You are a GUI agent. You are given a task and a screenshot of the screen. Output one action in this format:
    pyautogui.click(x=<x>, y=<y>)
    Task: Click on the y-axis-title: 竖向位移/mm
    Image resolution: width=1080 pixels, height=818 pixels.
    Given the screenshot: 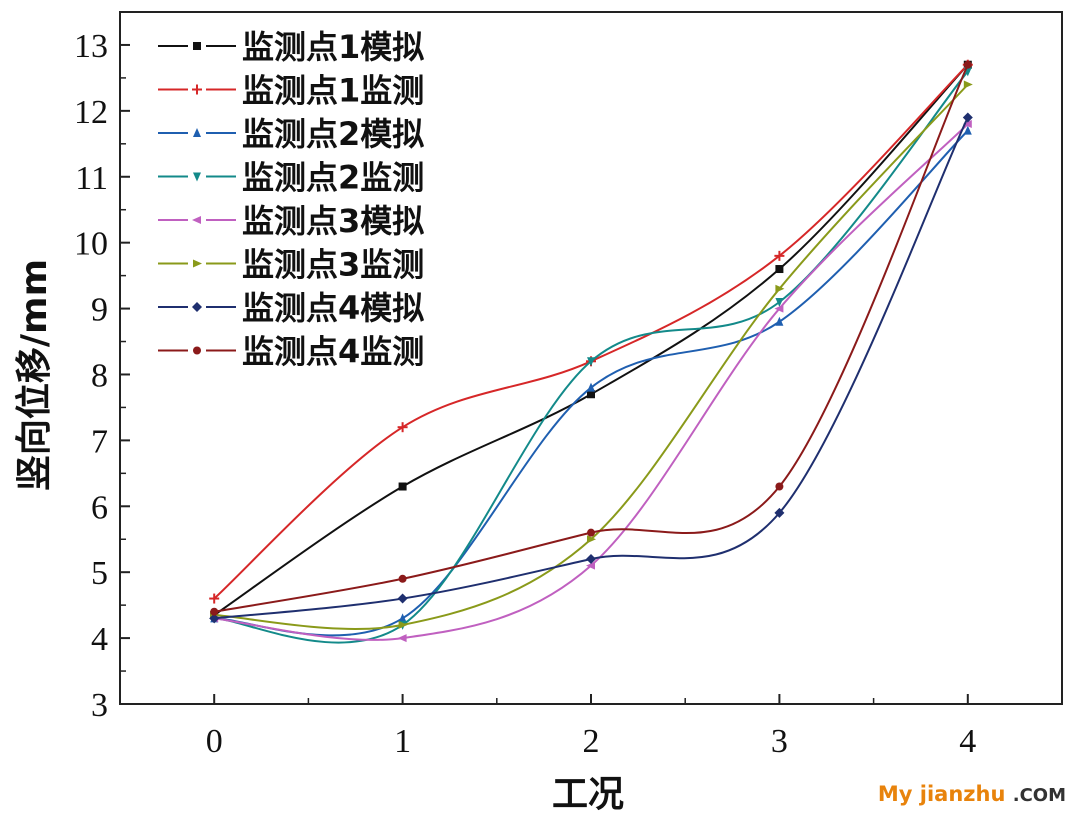 What is the action you would take?
    pyautogui.click(x=34, y=375)
    